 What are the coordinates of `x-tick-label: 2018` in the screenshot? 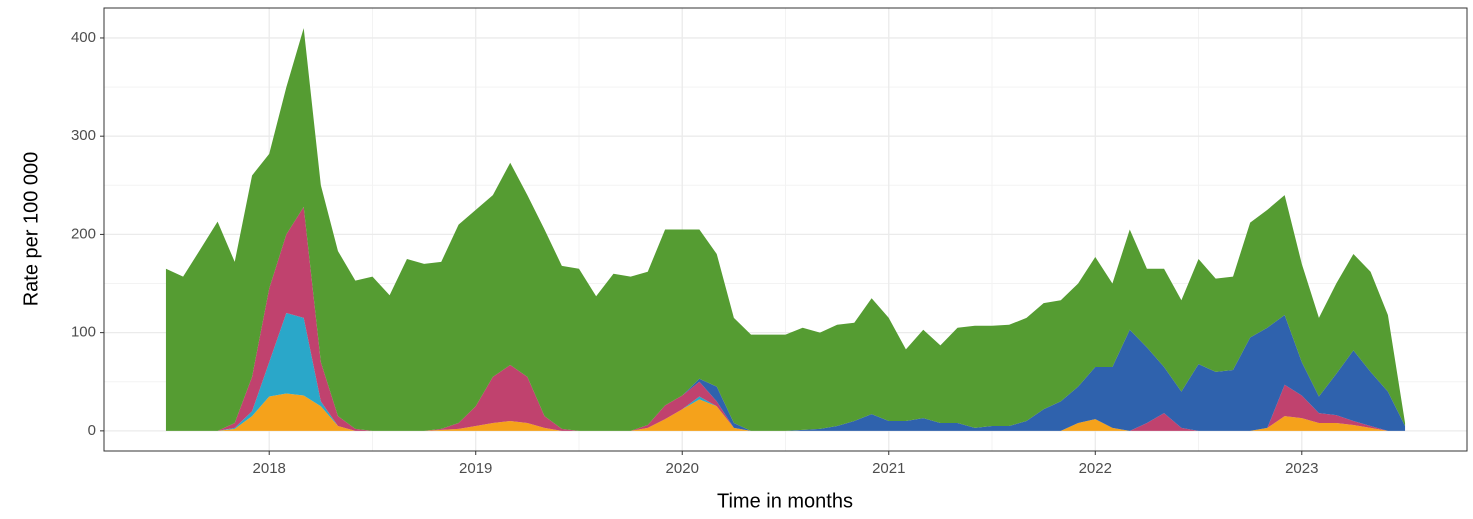 It's located at (269, 468).